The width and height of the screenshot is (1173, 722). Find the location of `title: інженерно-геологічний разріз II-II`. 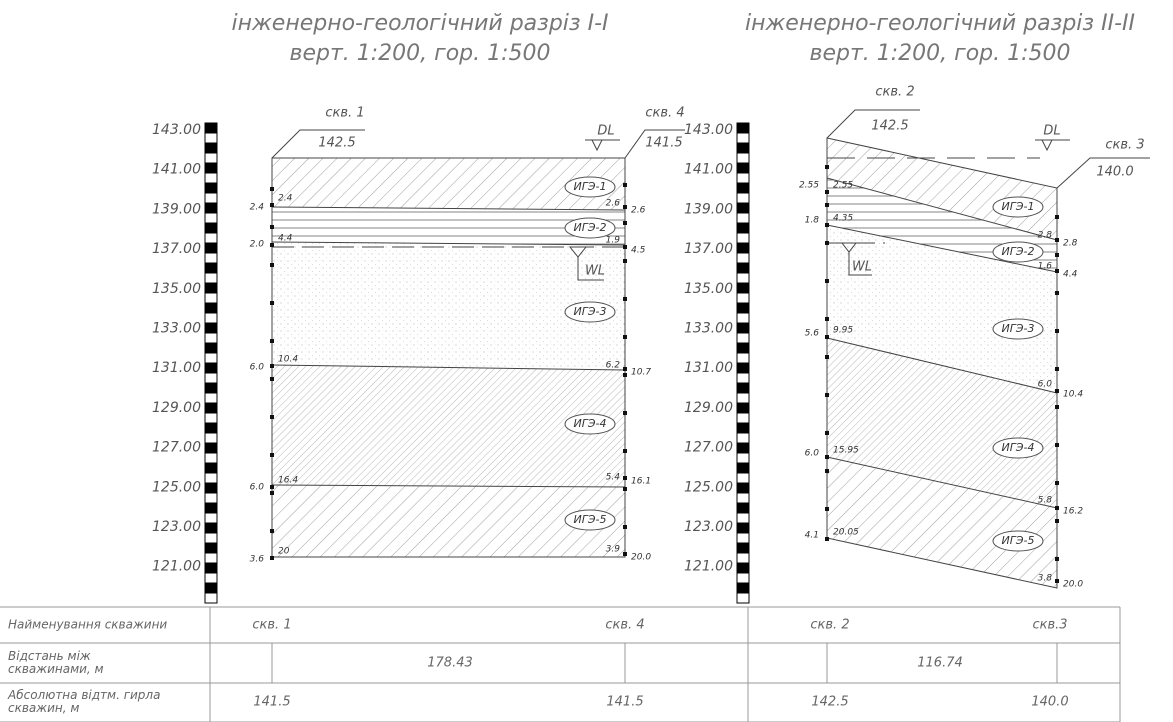

title: інженерно-геологічний разріз II-II is located at coordinates (940, 23).